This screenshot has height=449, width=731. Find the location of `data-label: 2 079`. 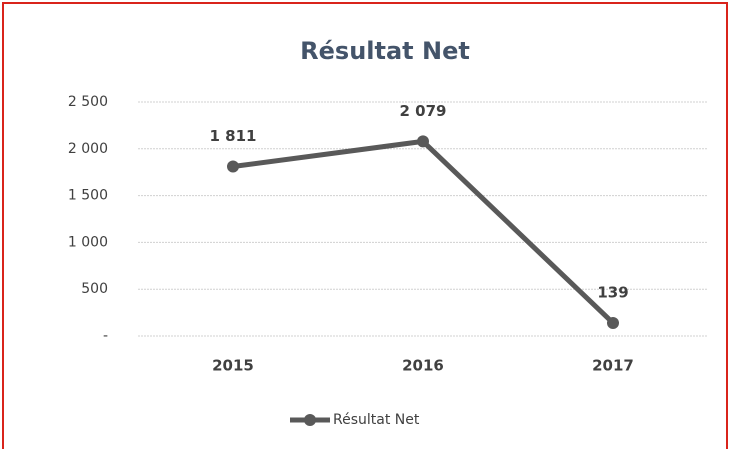

data-label: 2 079 is located at coordinates (423, 111).